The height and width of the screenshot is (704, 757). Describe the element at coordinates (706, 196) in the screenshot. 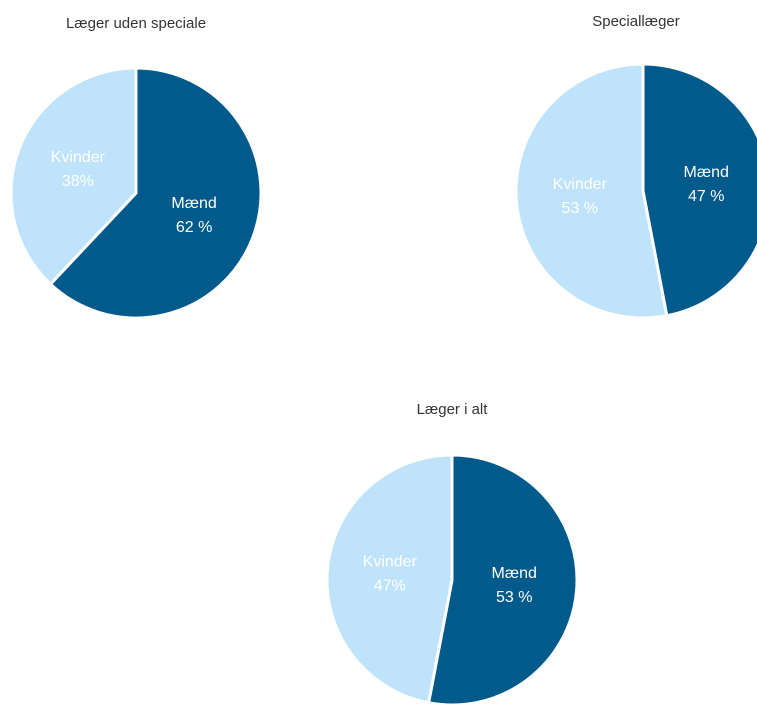

I see `slice-value-label: 47 %` at that location.